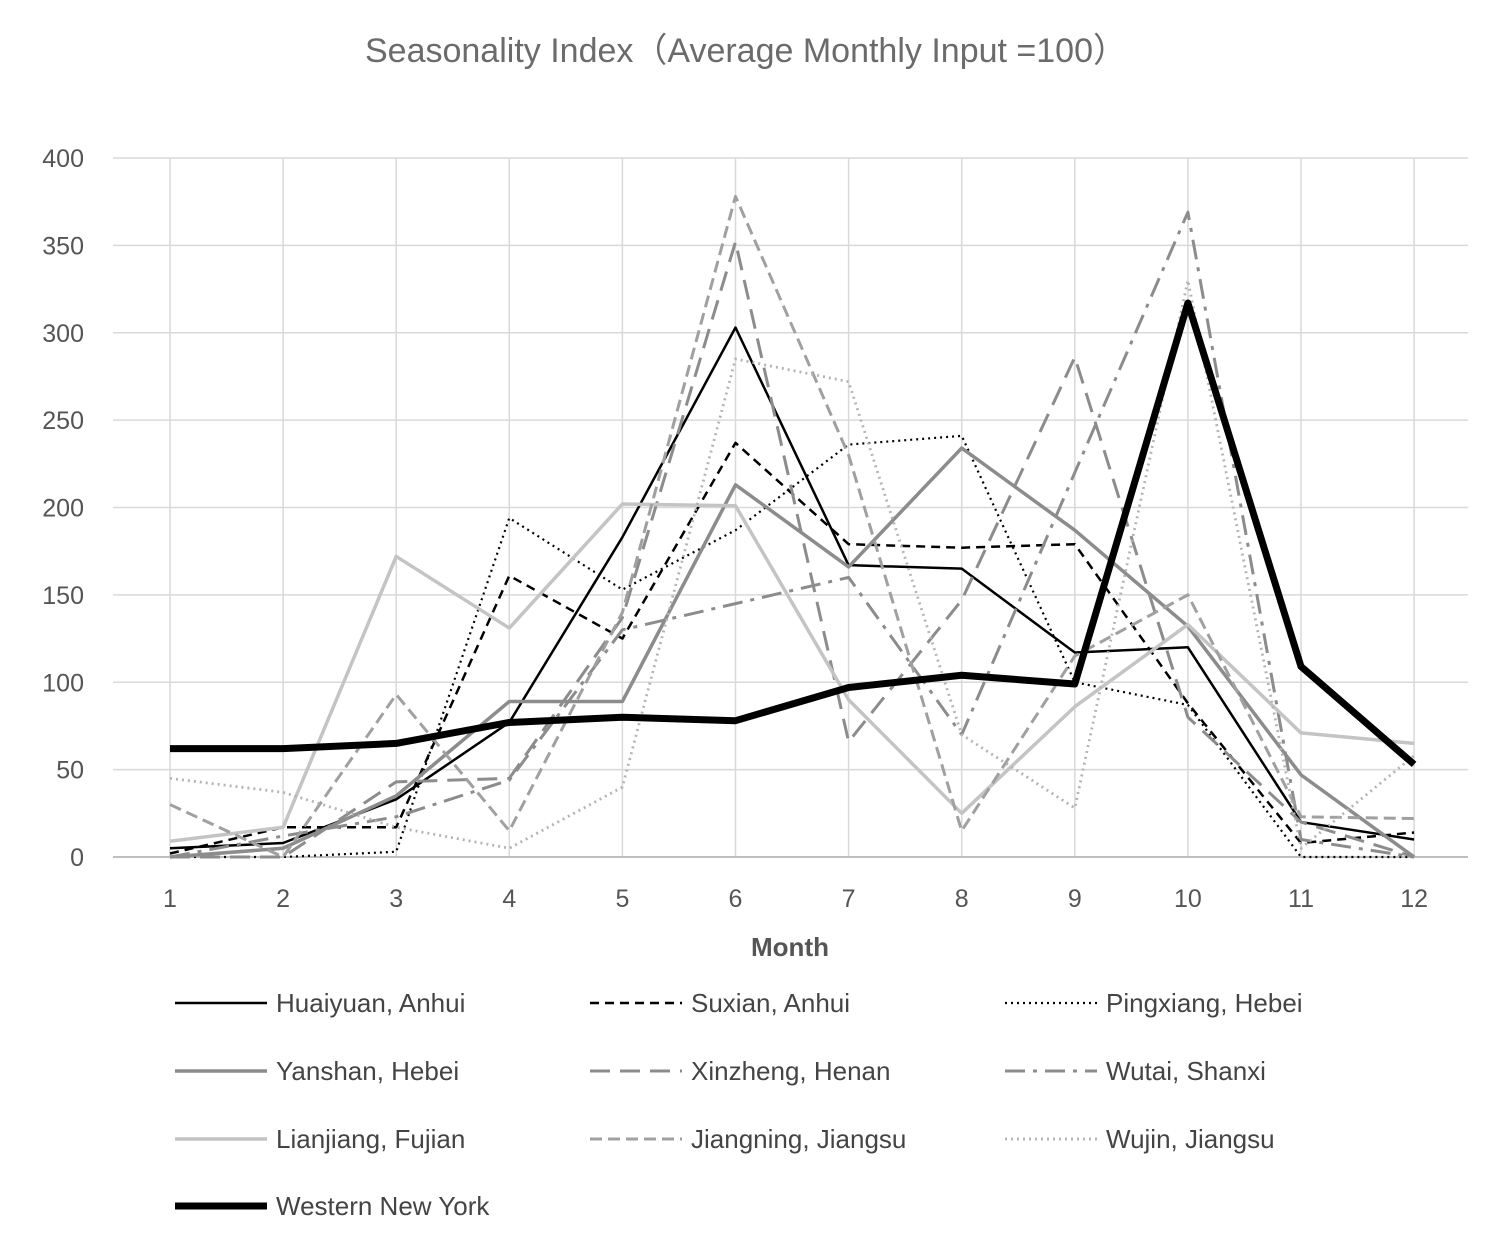  I want to click on legend-label: Lianjiang, Fujian, so click(370, 1139).